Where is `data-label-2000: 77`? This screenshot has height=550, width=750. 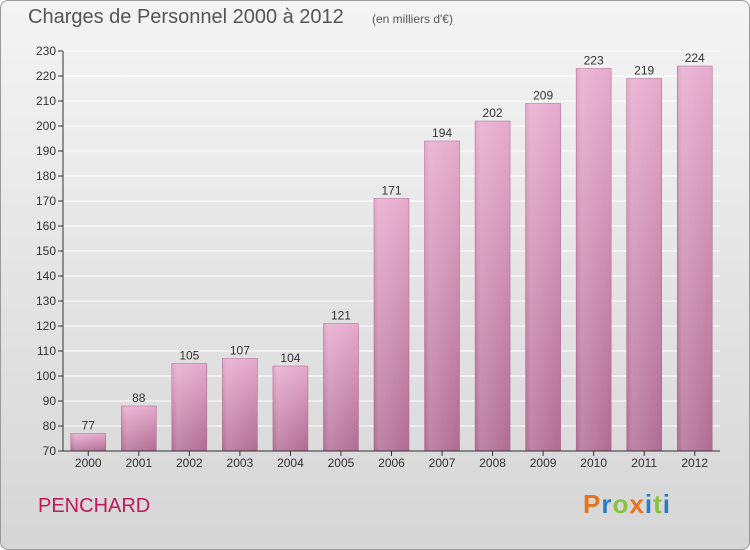
data-label-2000: 77 is located at coordinates (89, 426).